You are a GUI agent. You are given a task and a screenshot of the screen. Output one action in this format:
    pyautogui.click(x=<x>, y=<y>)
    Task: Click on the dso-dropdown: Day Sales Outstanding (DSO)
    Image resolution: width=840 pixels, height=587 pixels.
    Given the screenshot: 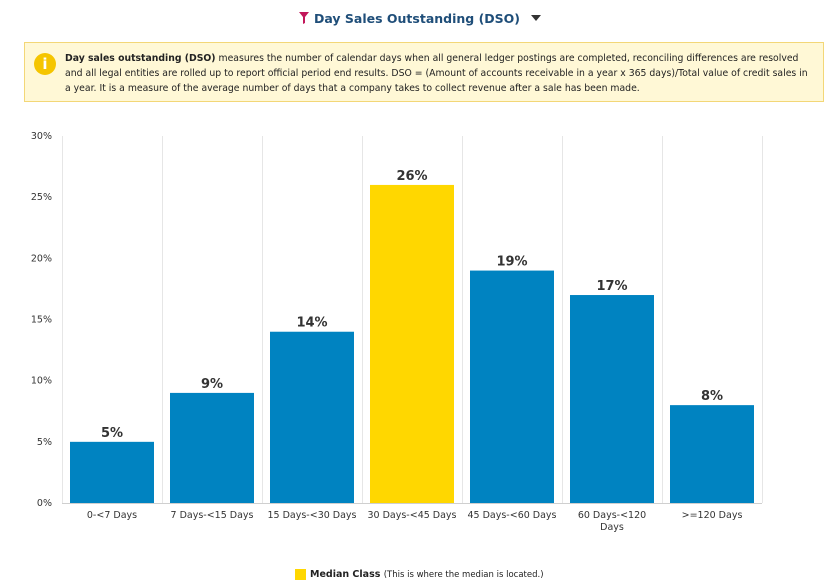 What is the action you would take?
    pyautogui.click(x=420, y=18)
    